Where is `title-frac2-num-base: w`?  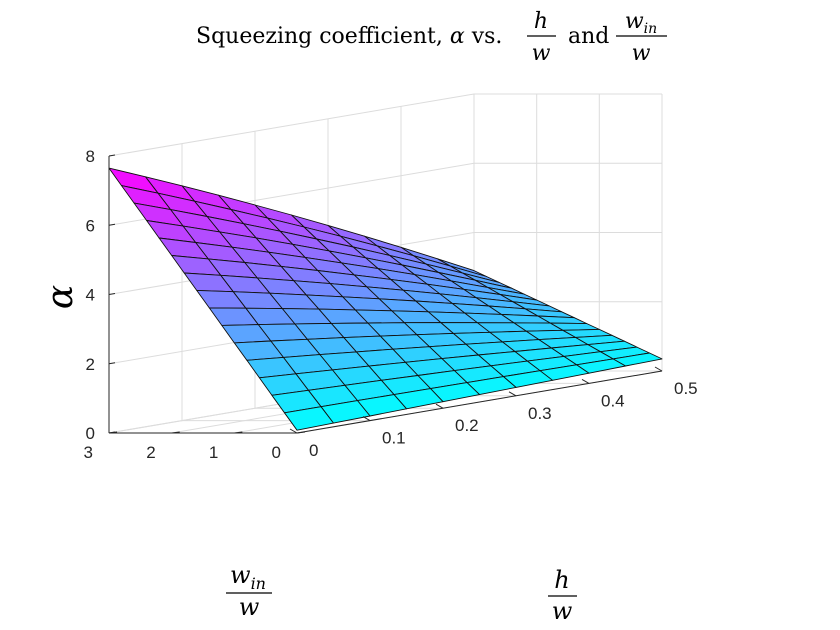 title-frac2-num-base: w is located at coordinates (634, 21).